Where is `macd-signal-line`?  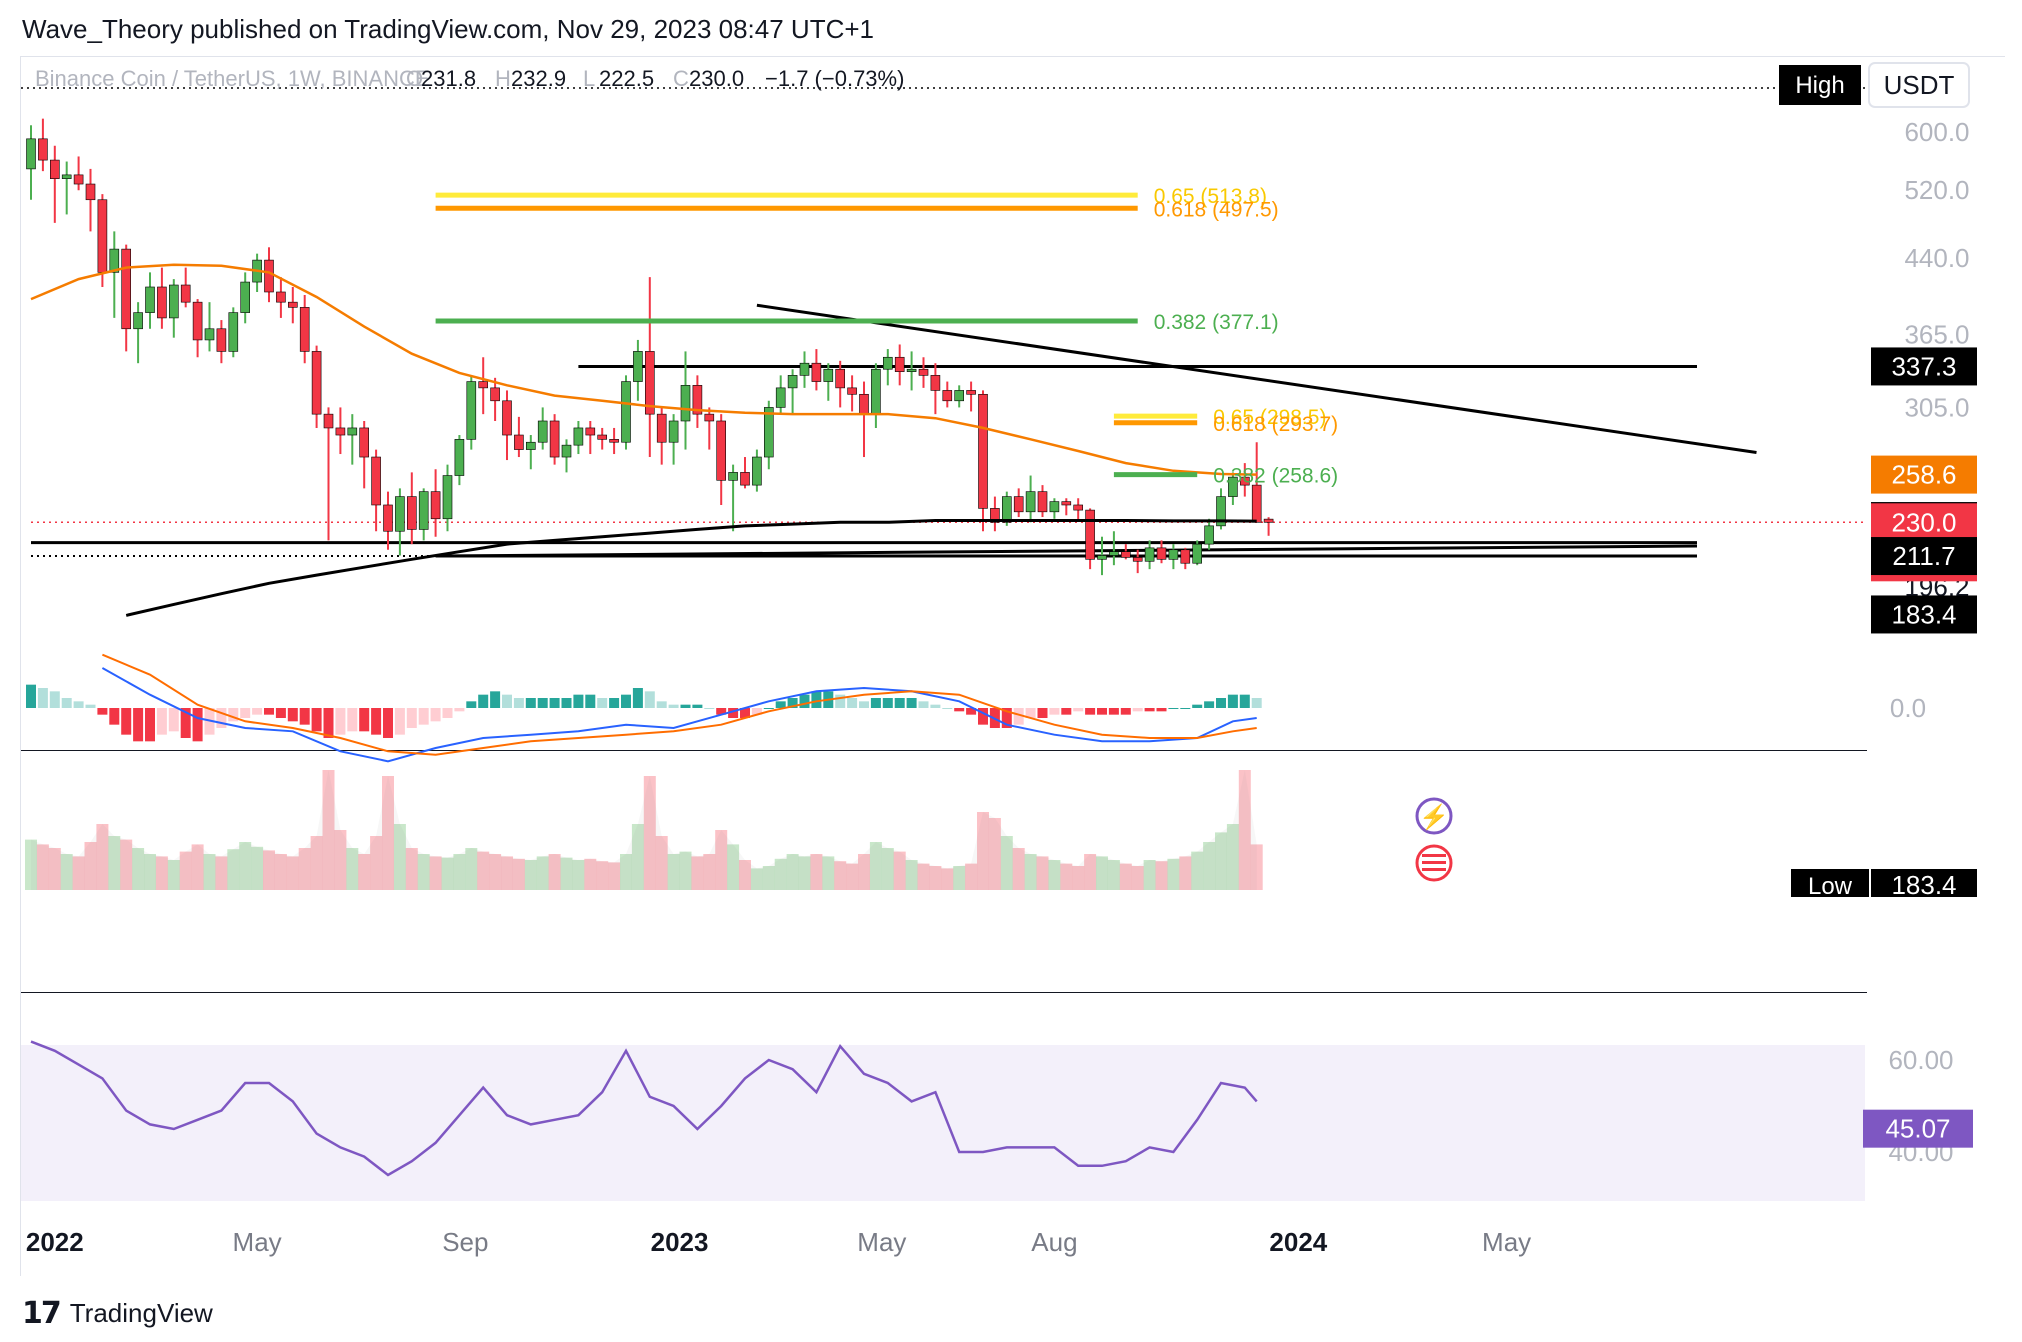
macd-signal-line is located at coordinates (679, 704).